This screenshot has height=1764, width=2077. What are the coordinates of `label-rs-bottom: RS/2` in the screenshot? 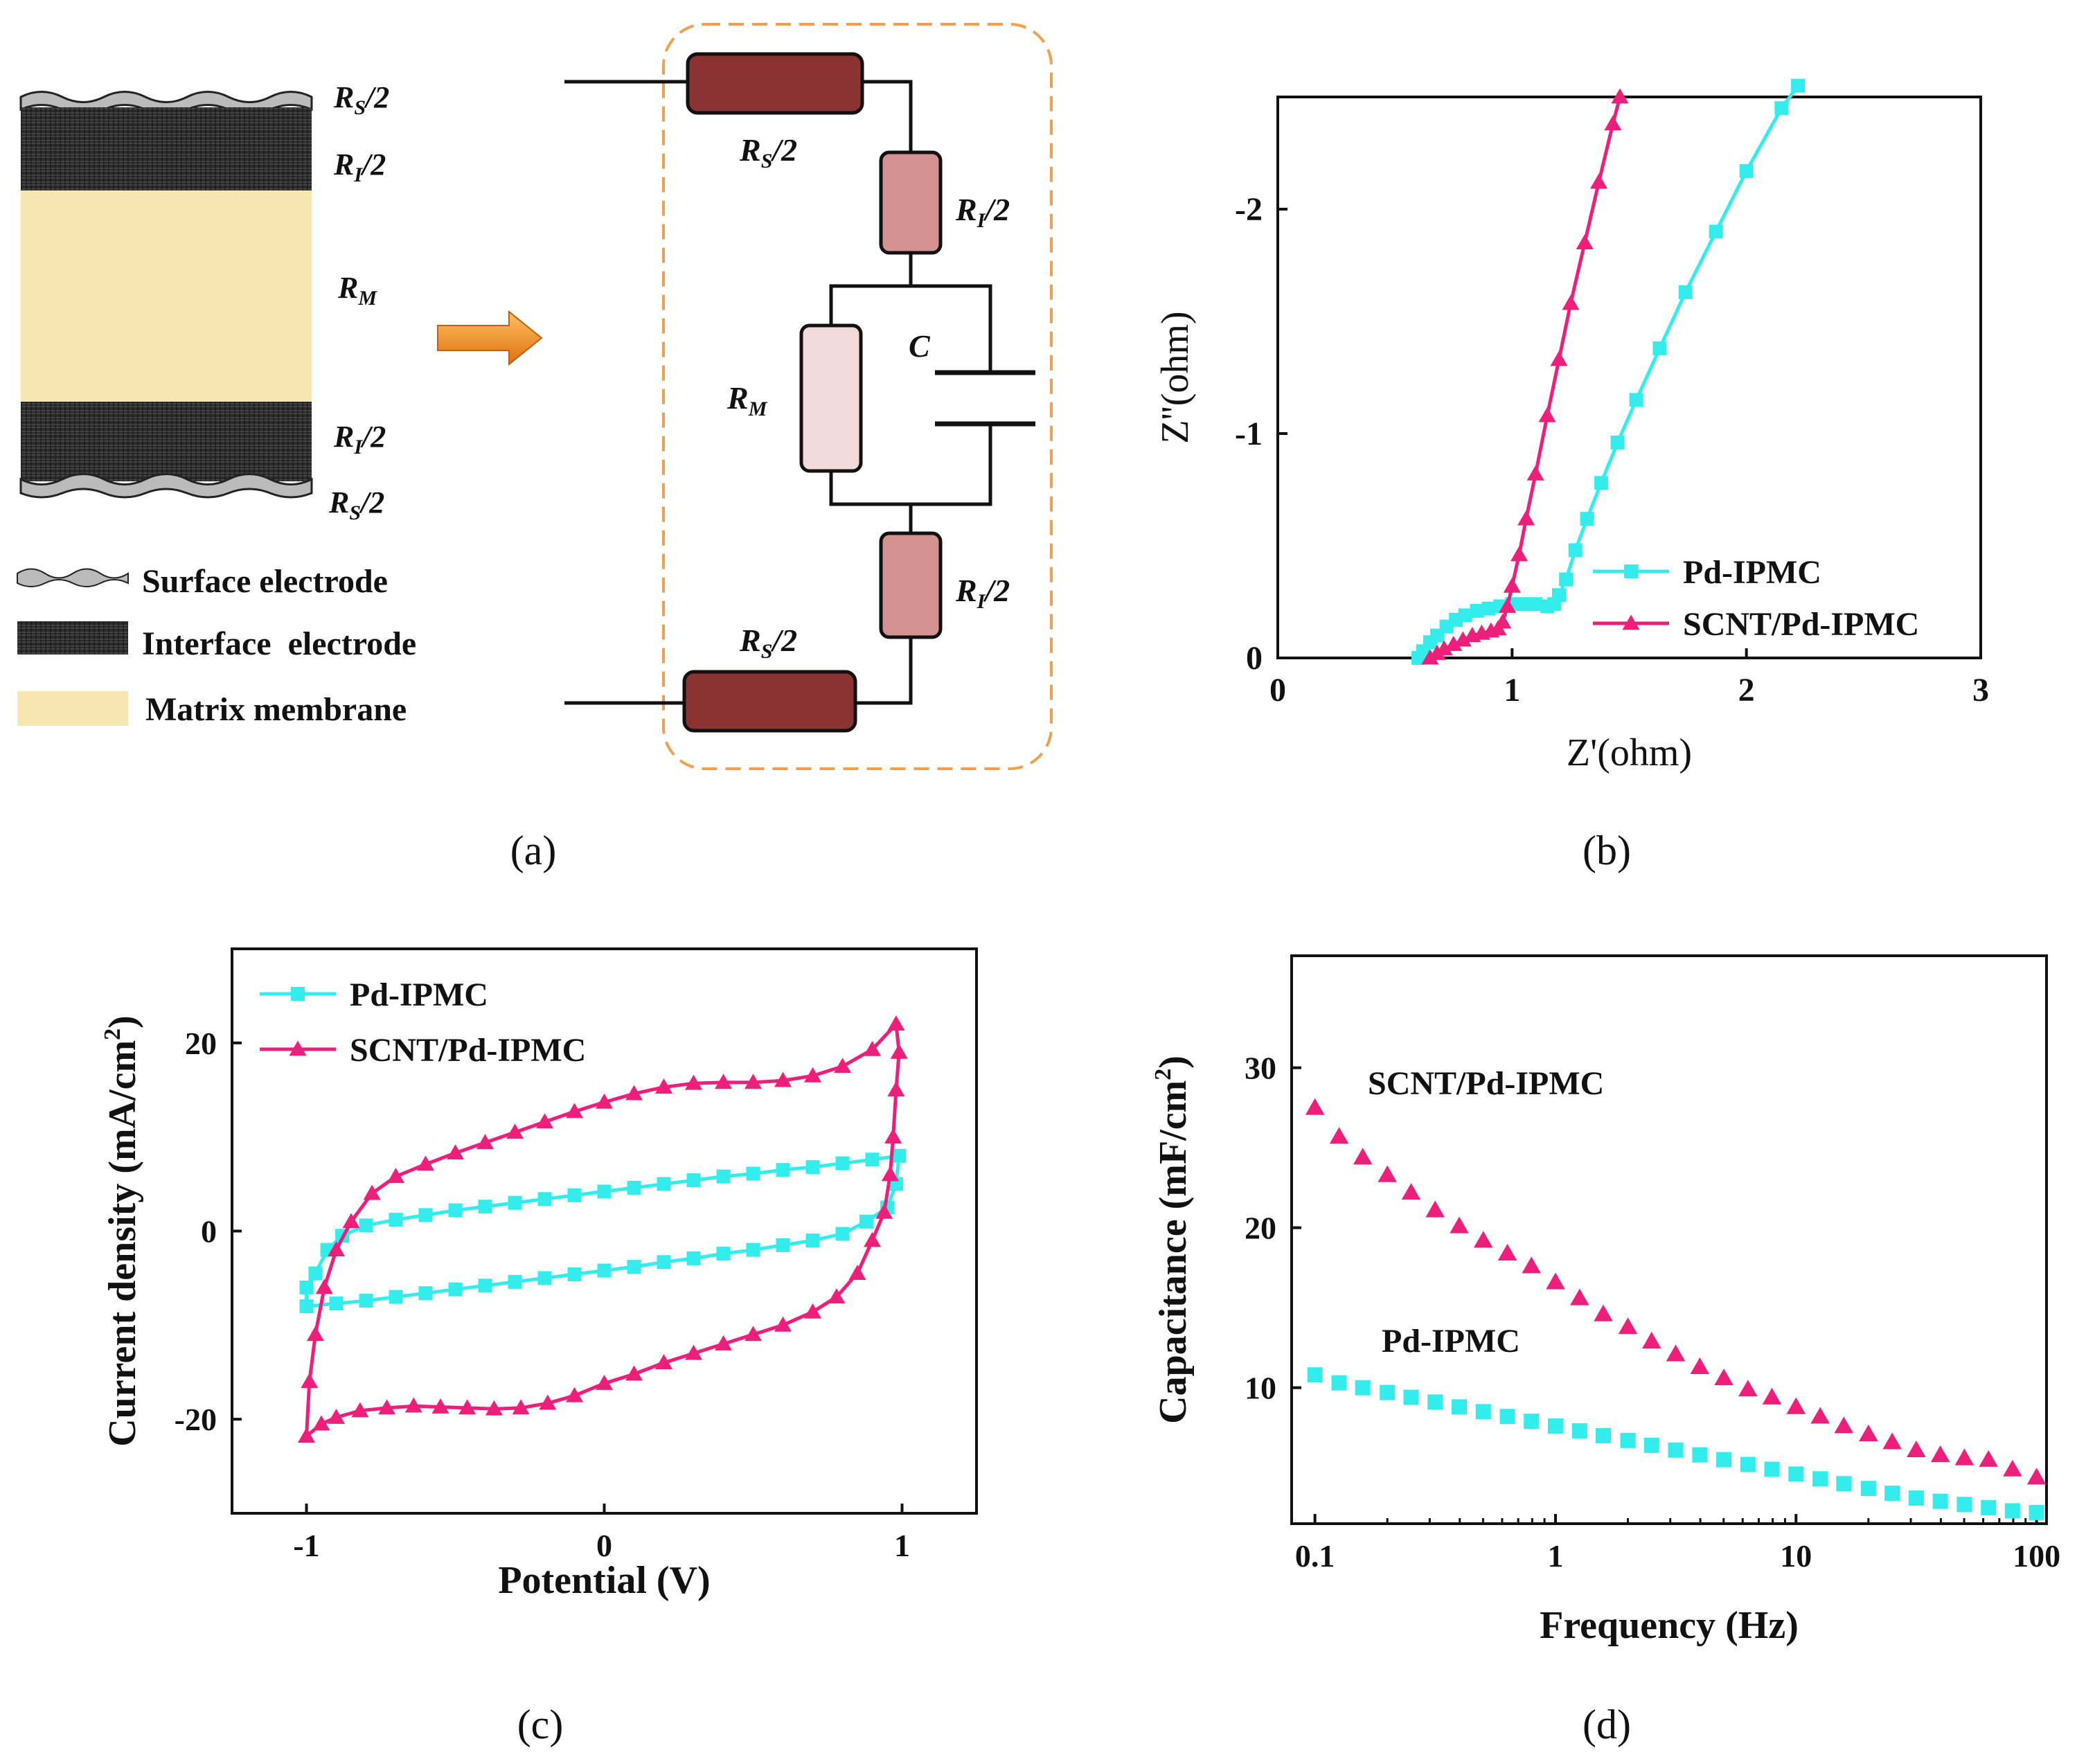 It's located at (356, 505).